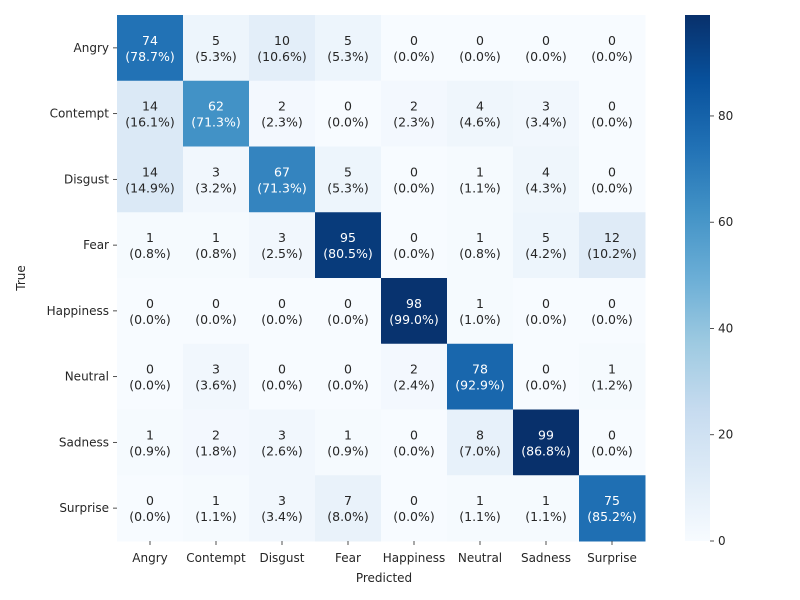  What do you see at coordinates (414, 385) in the screenshot?
I see `cell-percent-label: (2.4%)` at bounding box center [414, 385].